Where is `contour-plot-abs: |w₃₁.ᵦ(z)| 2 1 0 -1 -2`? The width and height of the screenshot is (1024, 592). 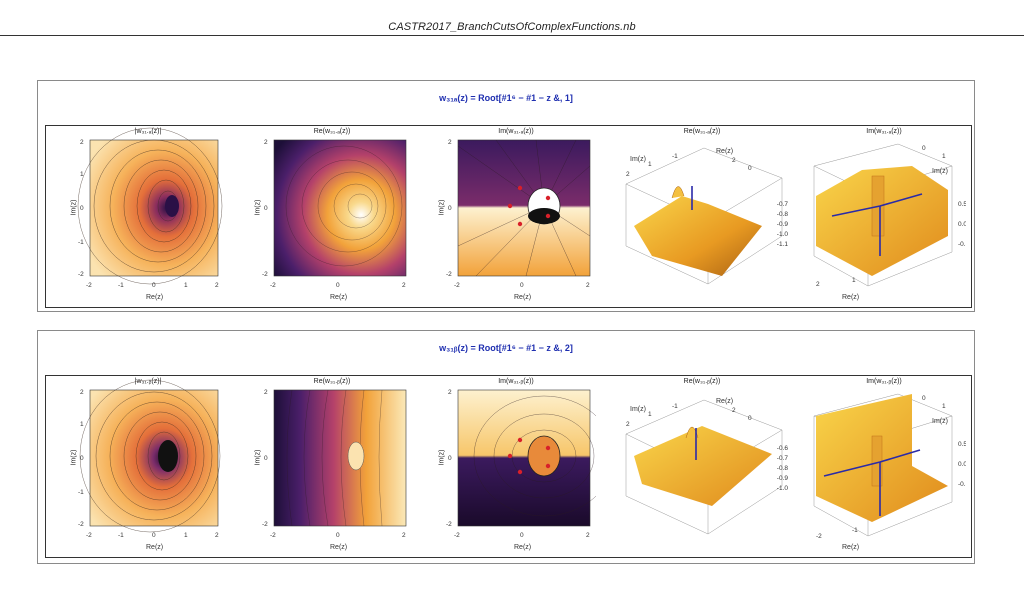 contour-plot-abs: |w₃₁.ᵦ(z)| 2 1 0 -1 -2 is located at coordinates (148, 466).